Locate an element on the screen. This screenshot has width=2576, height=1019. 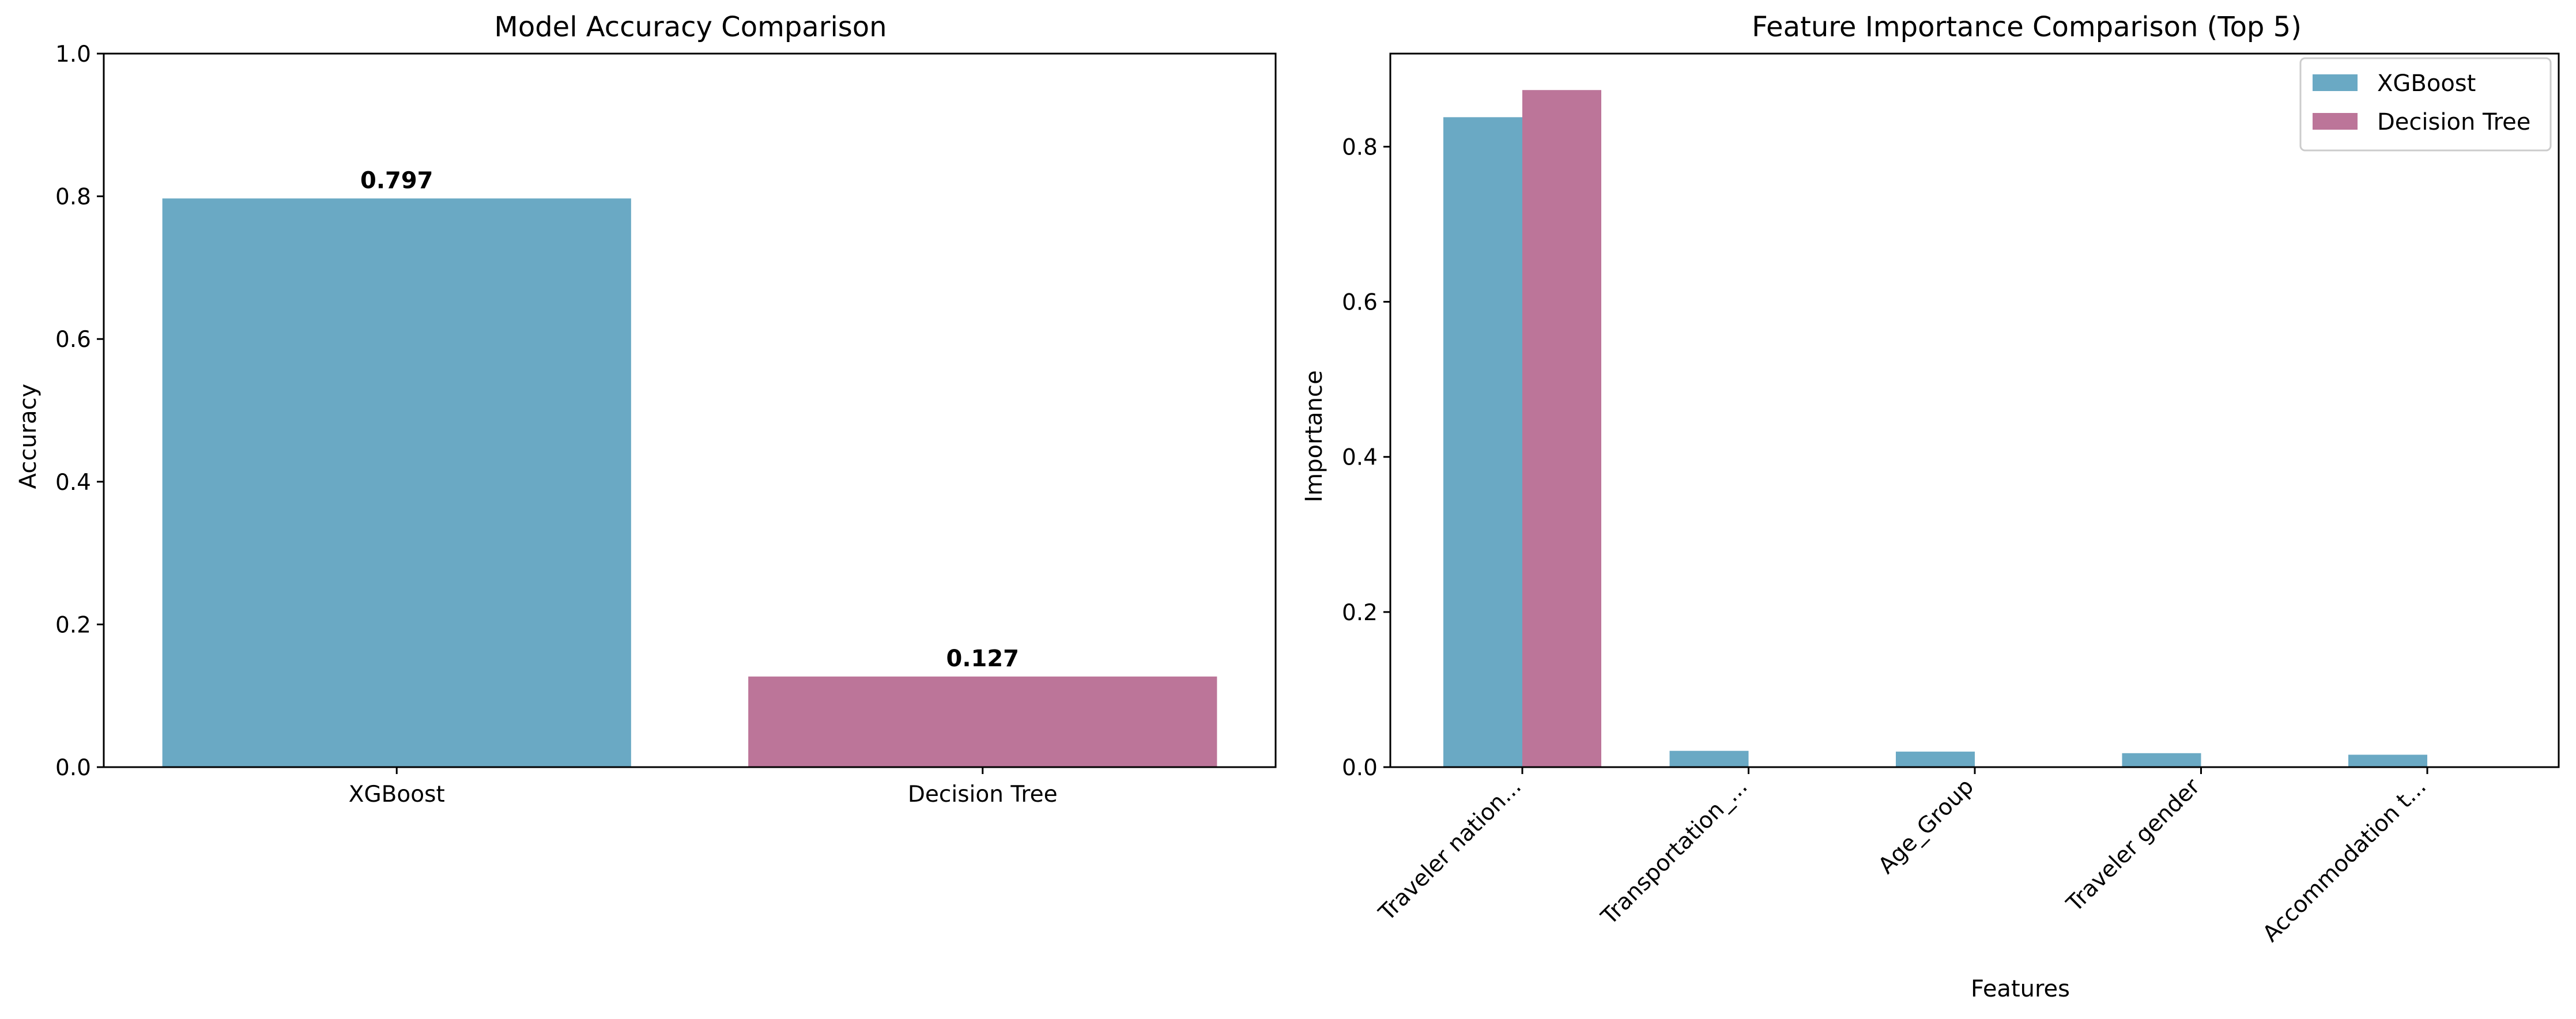
feature-y-tick-label: 0.2 is located at coordinates (1360, 613).